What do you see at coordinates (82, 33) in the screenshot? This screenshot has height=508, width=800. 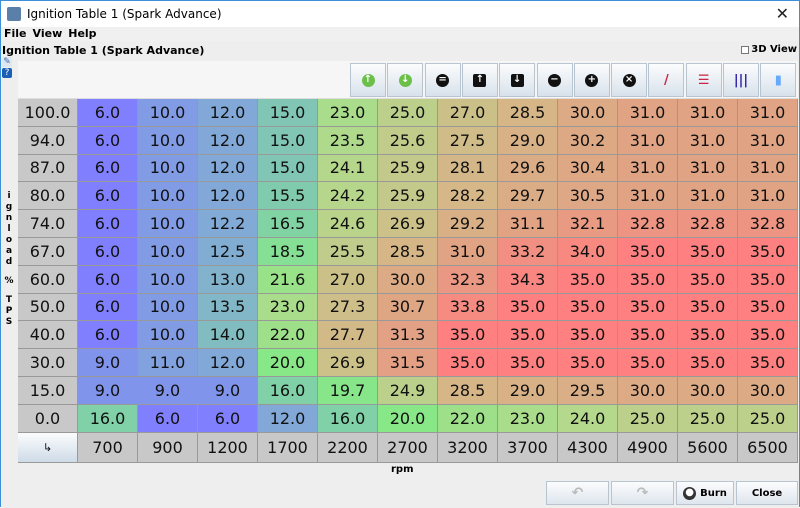 I see `menu-help: Help` at bounding box center [82, 33].